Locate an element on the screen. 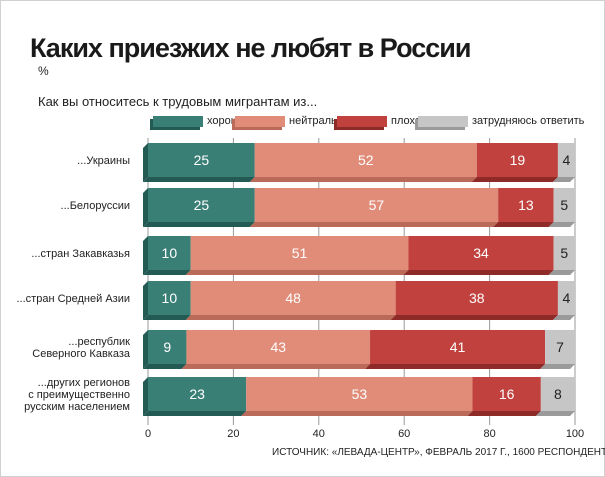 The width and height of the screenshot is (605, 477). legend-label-unsure: затрудняюсь ответить is located at coordinates (528, 121).